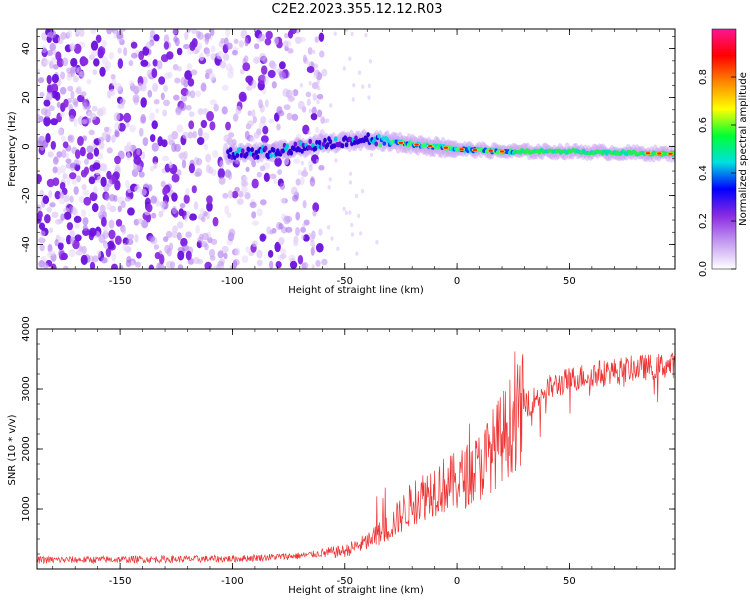 The width and height of the screenshot is (750, 600). I want to click on colorbar-tick-label: 0.4, so click(703, 173).